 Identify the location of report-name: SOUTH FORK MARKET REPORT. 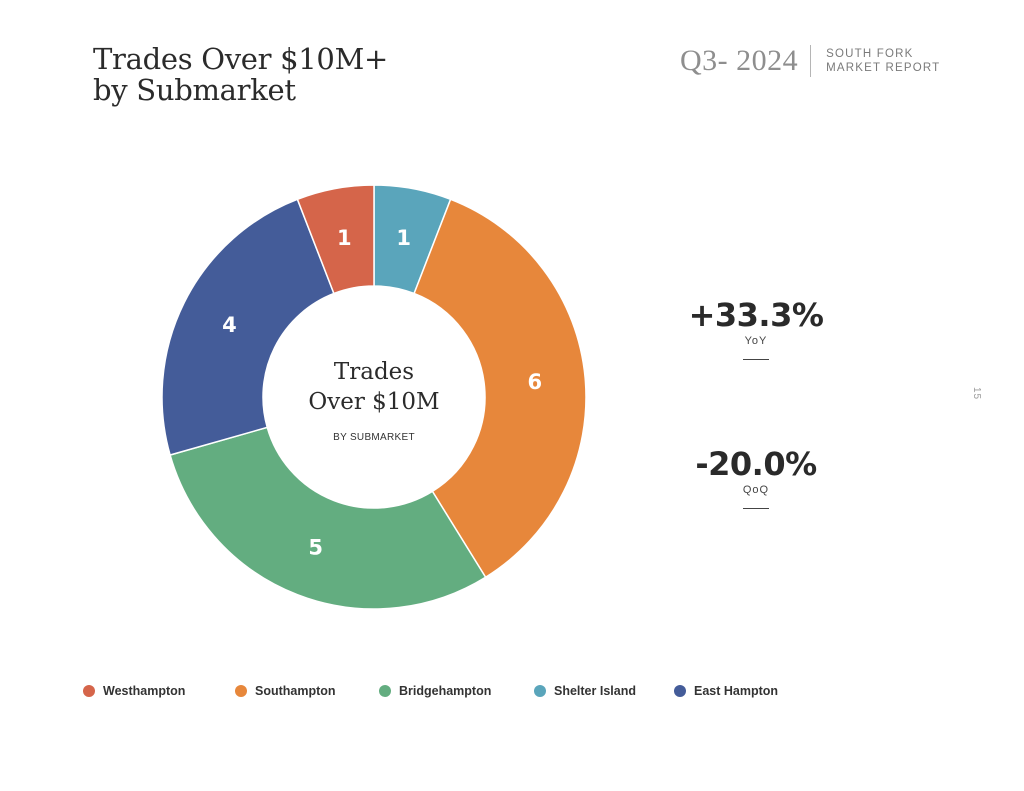
(883, 61).